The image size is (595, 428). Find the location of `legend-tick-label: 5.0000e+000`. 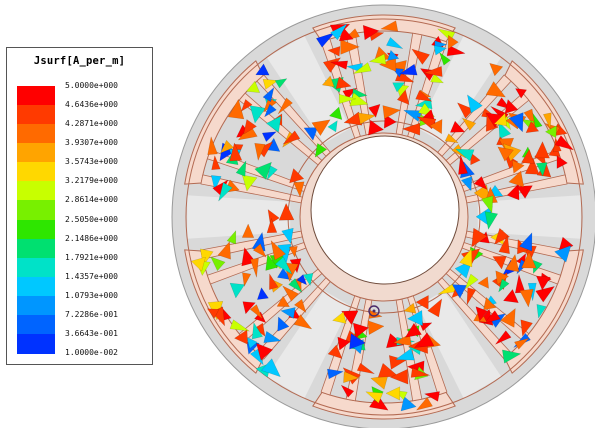

legend-tick-label: 5.0000e+000 is located at coordinates (91, 85).